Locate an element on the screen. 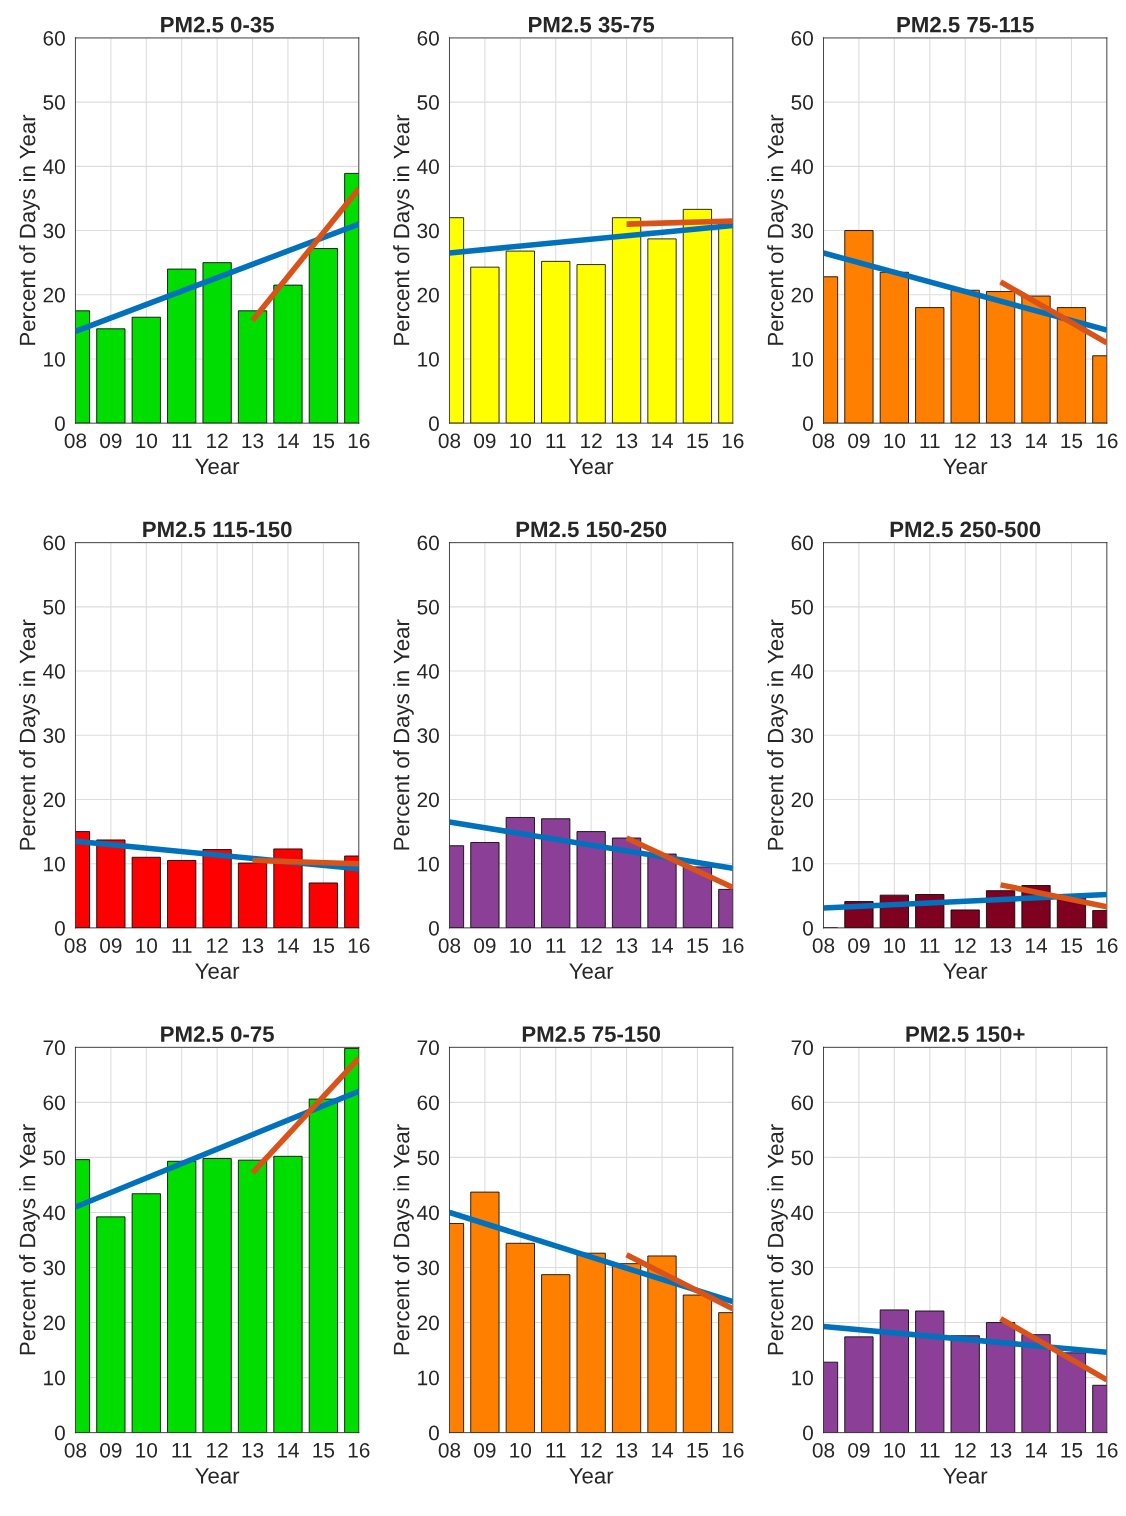 The height and width of the screenshot is (1516, 1126). chart-title: PM2.5 35-75 is located at coordinates (592, 24).